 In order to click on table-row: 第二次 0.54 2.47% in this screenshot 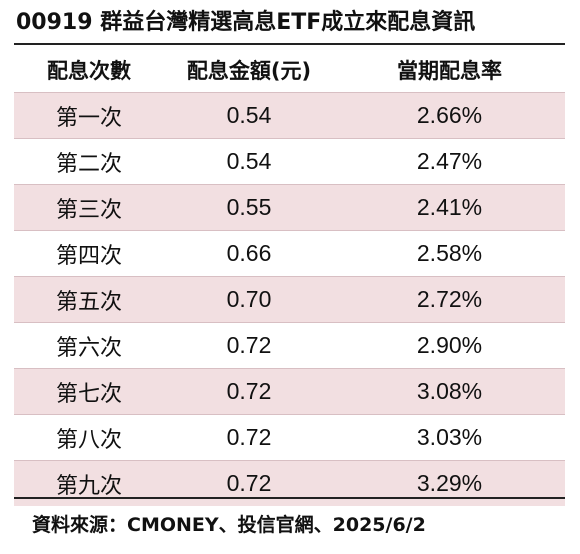, I will do `click(289, 161)`.